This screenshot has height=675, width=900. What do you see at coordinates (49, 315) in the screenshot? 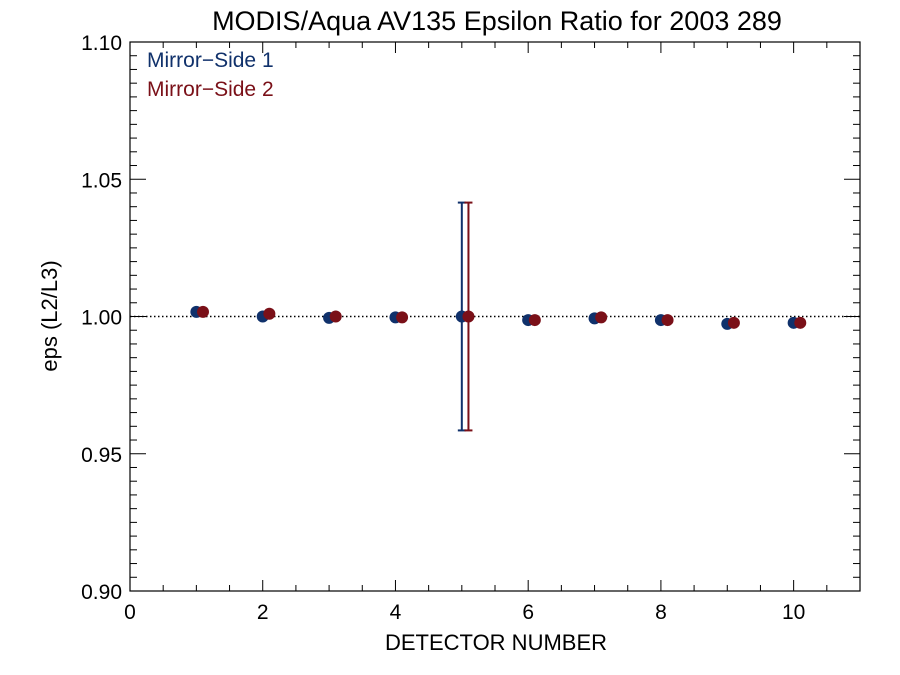
I see `y-axis-label: eps (L2/L3)` at bounding box center [49, 315].